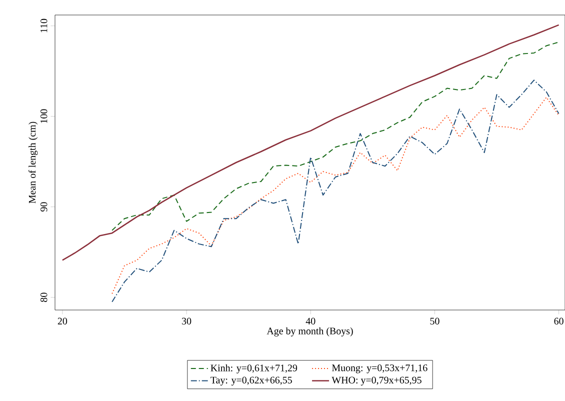  I want to click on legend-label: Muong: y=0,53x+71,16, so click(380, 369).